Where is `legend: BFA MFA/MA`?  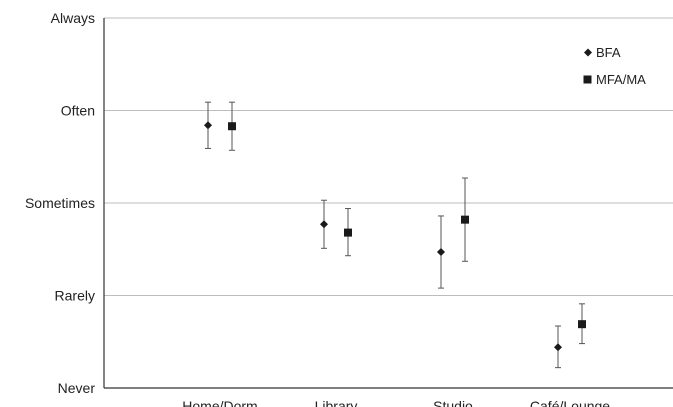 legend: BFA MFA/MA is located at coordinates (614, 66).